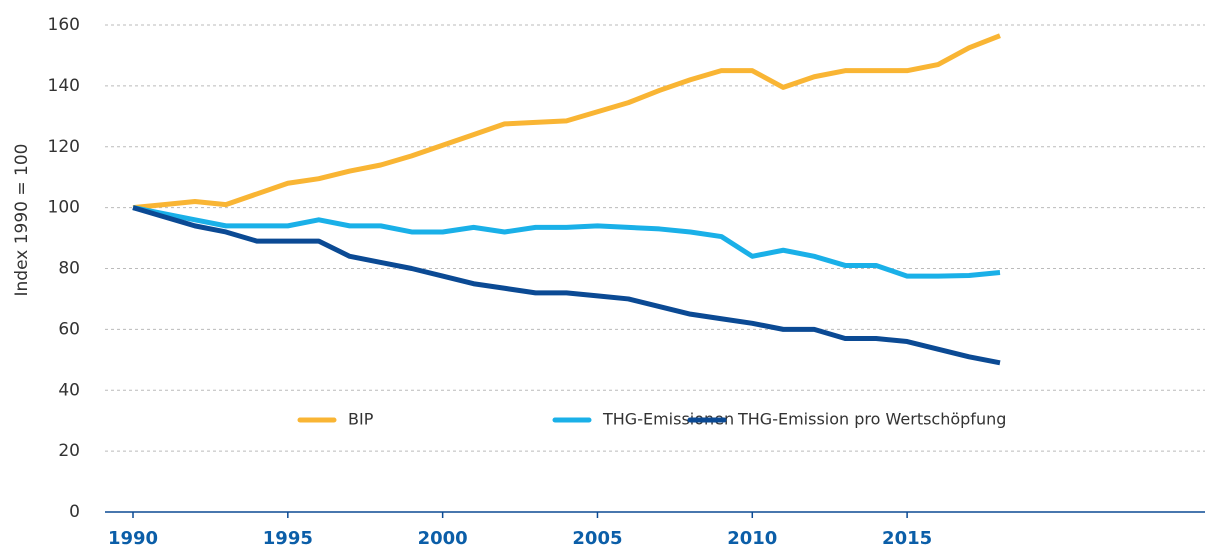 The image size is (1217, 552). I want to click on y-tick-label: 160, so click(64, 25).